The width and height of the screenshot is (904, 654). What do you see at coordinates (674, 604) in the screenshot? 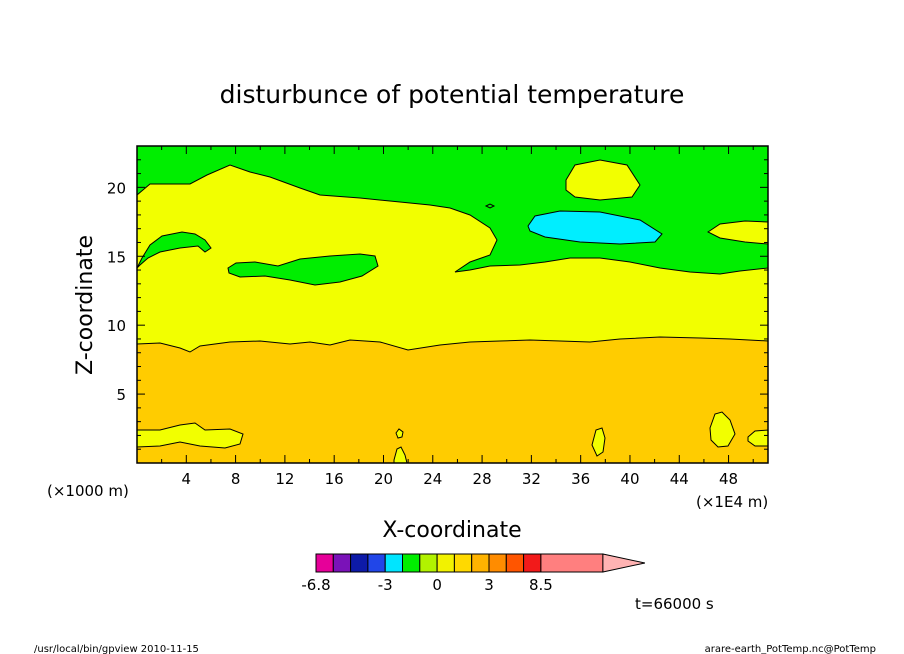
I see `time-label: t=66000 s` at bounding box center [674, 604].